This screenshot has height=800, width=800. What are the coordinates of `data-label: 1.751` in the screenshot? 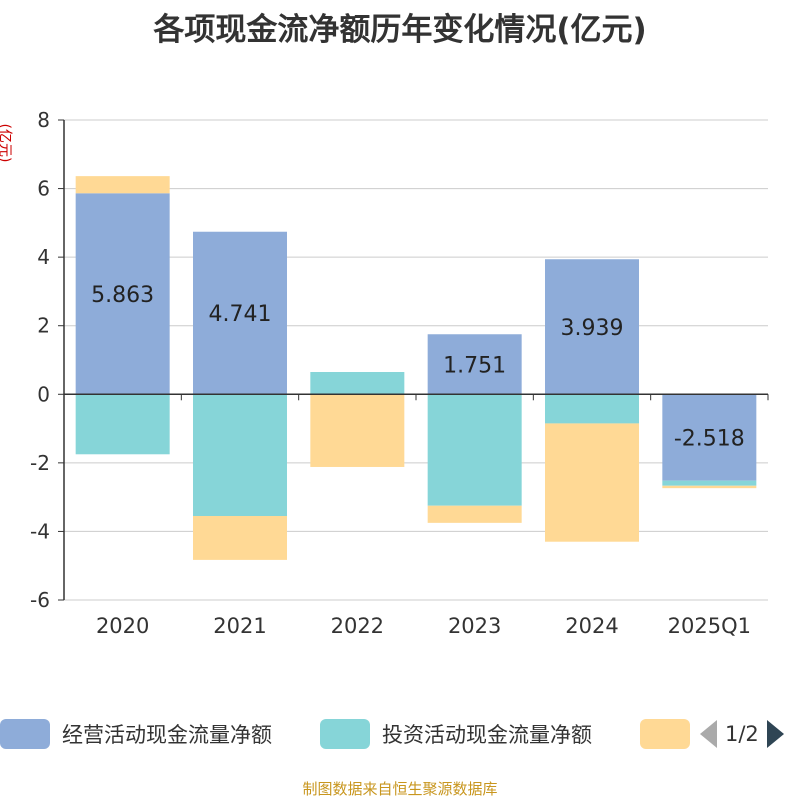 It's located at (474, 365).